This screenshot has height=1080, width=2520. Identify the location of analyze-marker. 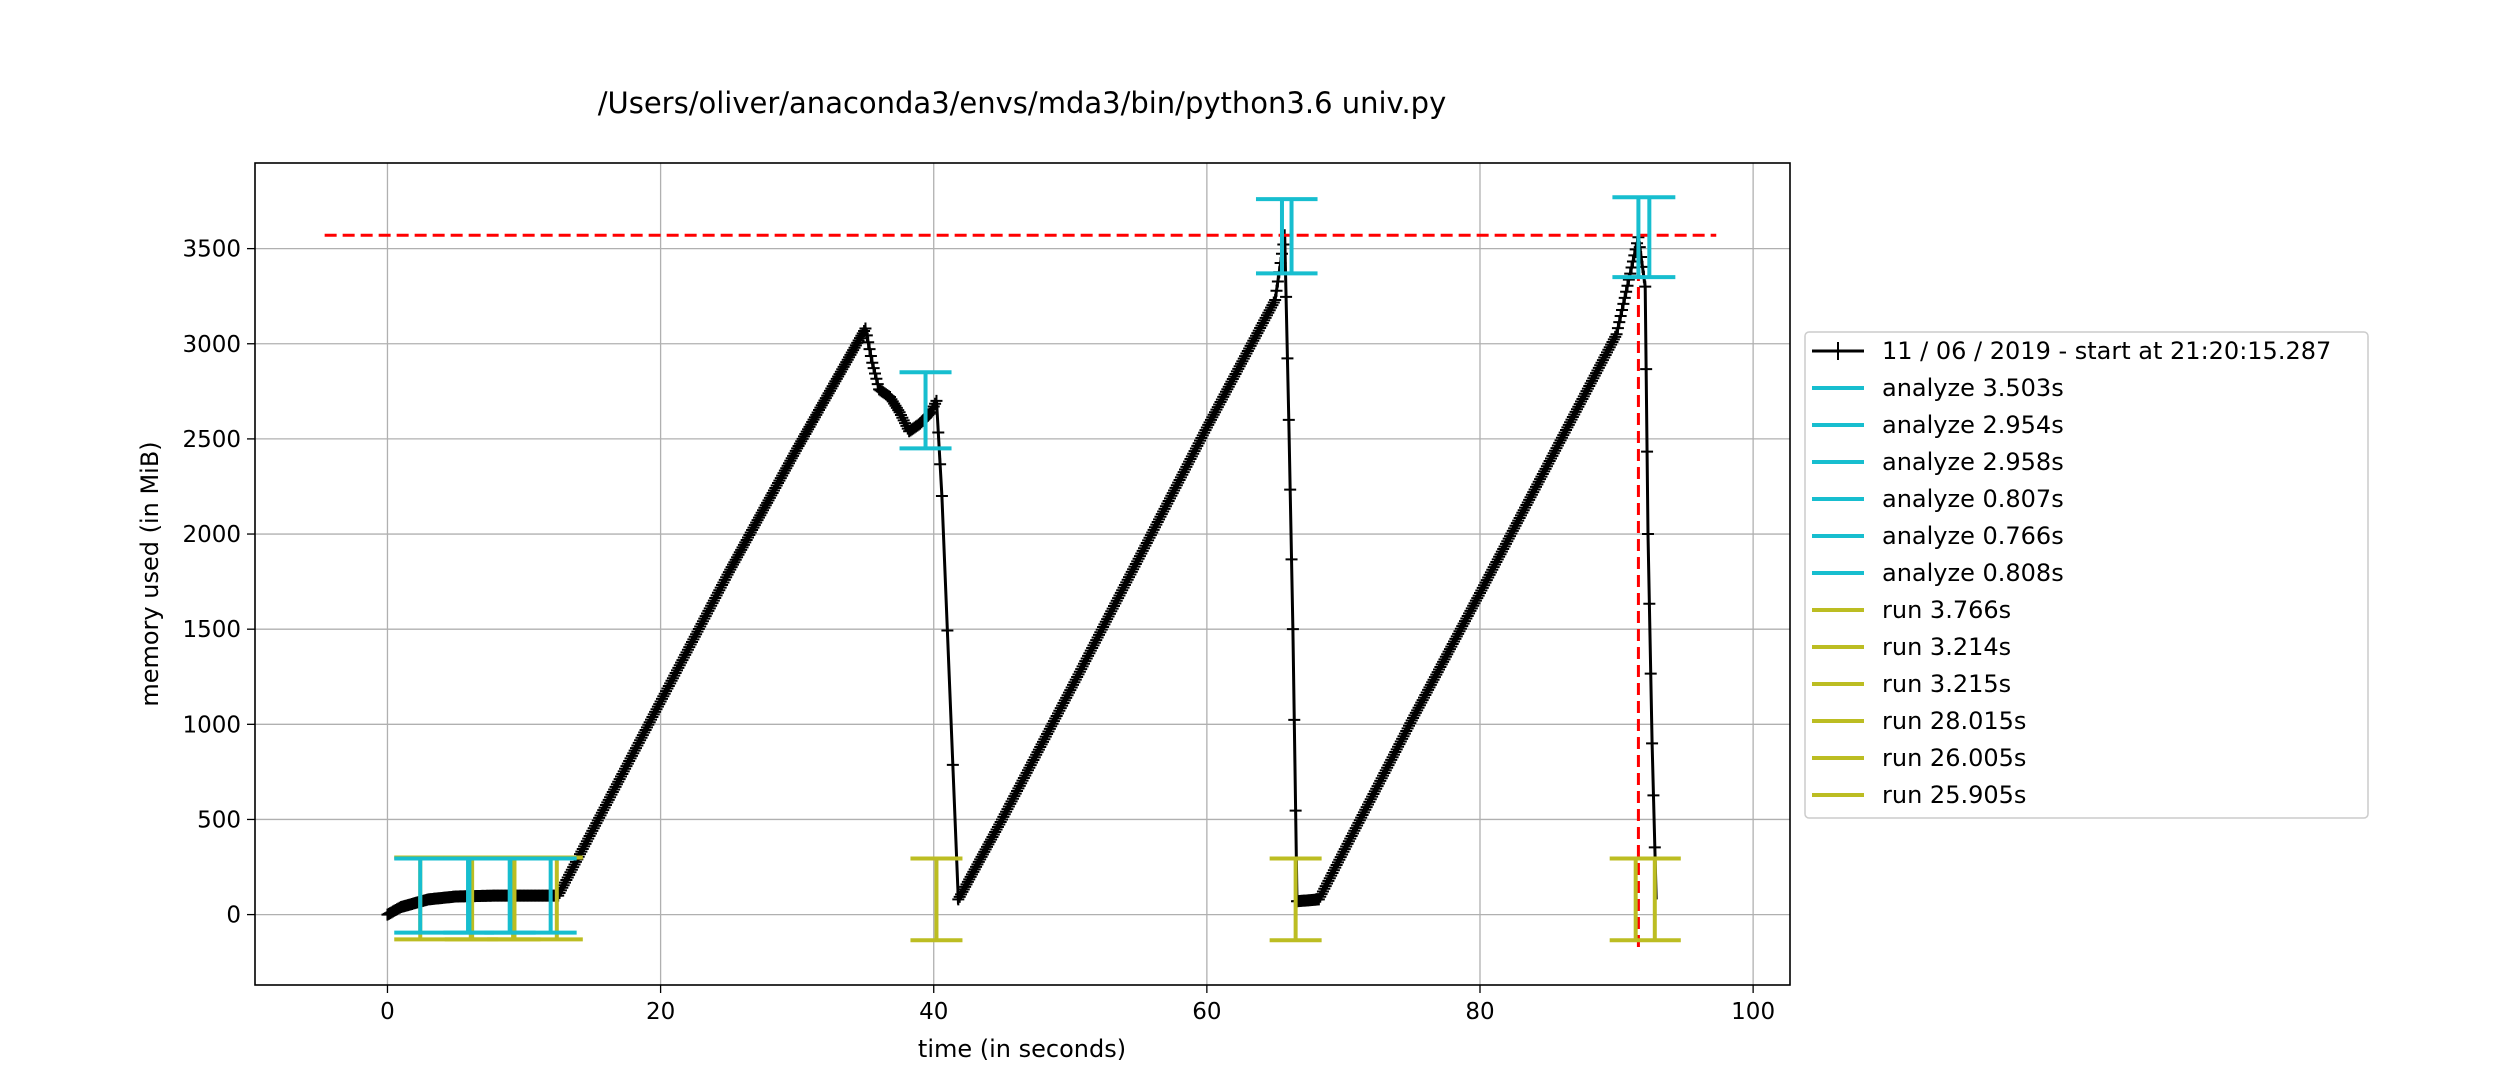
(1286, 236).